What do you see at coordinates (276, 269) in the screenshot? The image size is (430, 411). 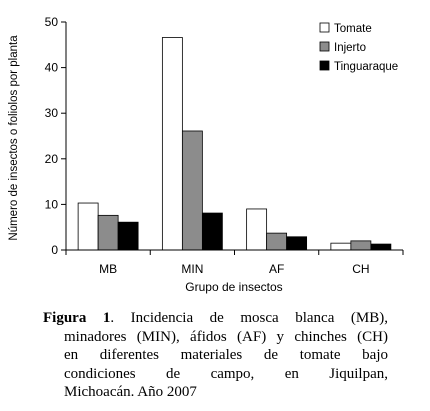 I see `x-tick-label-af: AF` at bounding box center [276, 269].